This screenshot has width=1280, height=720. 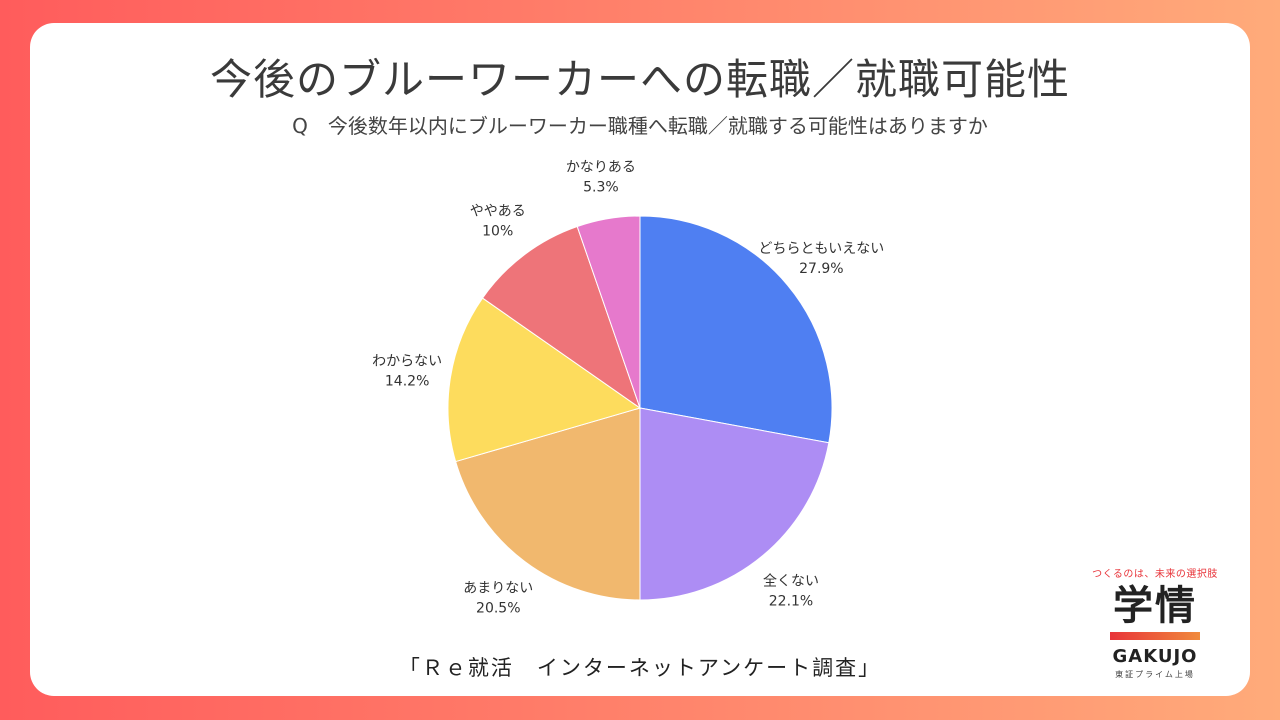 What do you see at coordinates (1155, 674) in the screenshot?
I see `logo-subtext: 東証プライム上場` at bounding box center [1155, 674].